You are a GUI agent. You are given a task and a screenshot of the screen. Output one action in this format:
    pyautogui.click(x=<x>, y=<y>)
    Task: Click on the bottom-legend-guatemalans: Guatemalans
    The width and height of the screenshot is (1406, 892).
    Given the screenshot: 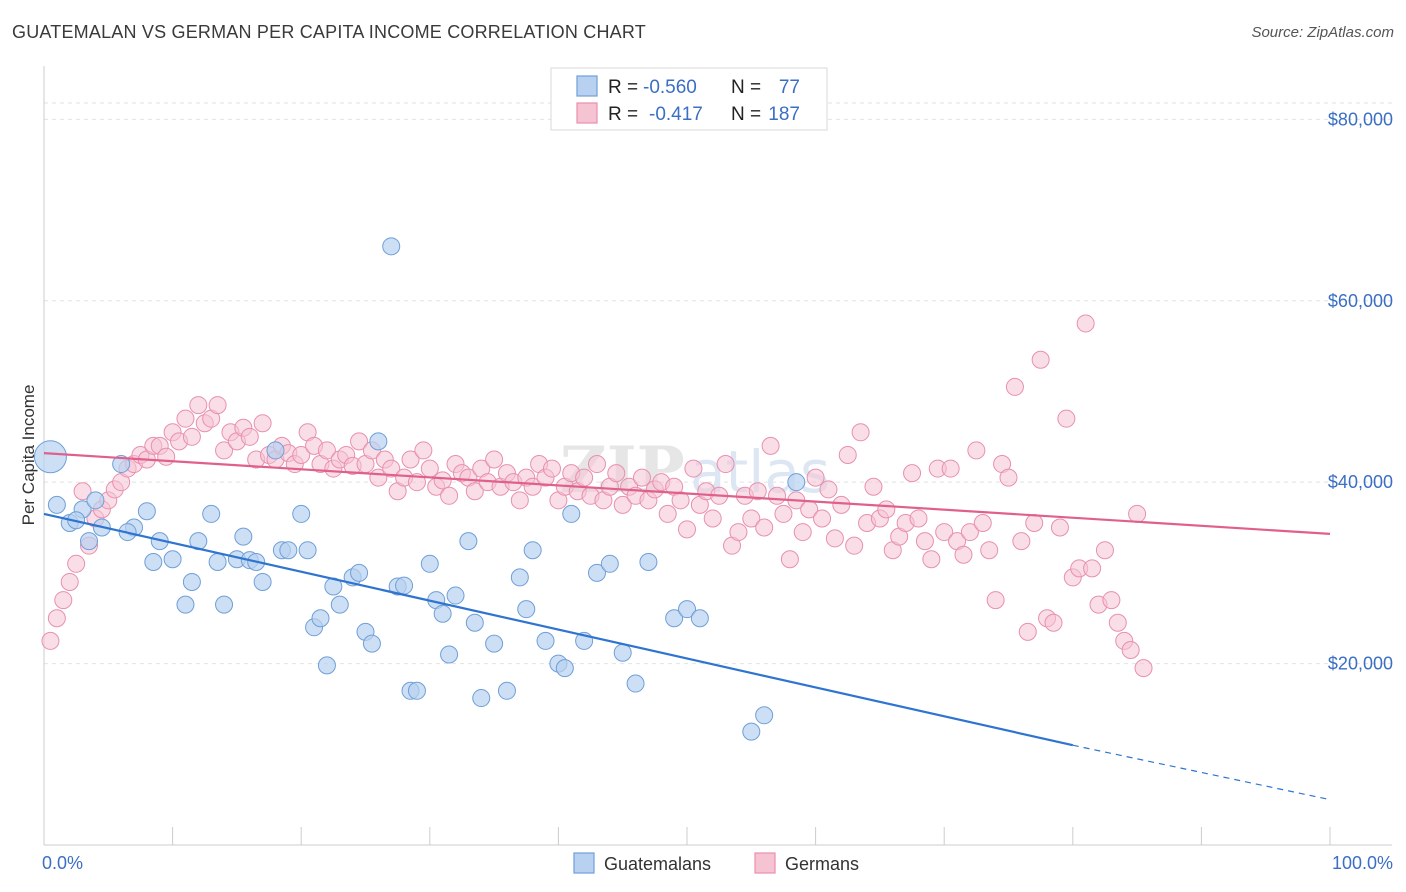 What is the action you would take?
    pyautogui.click(x=657, y=864)
    